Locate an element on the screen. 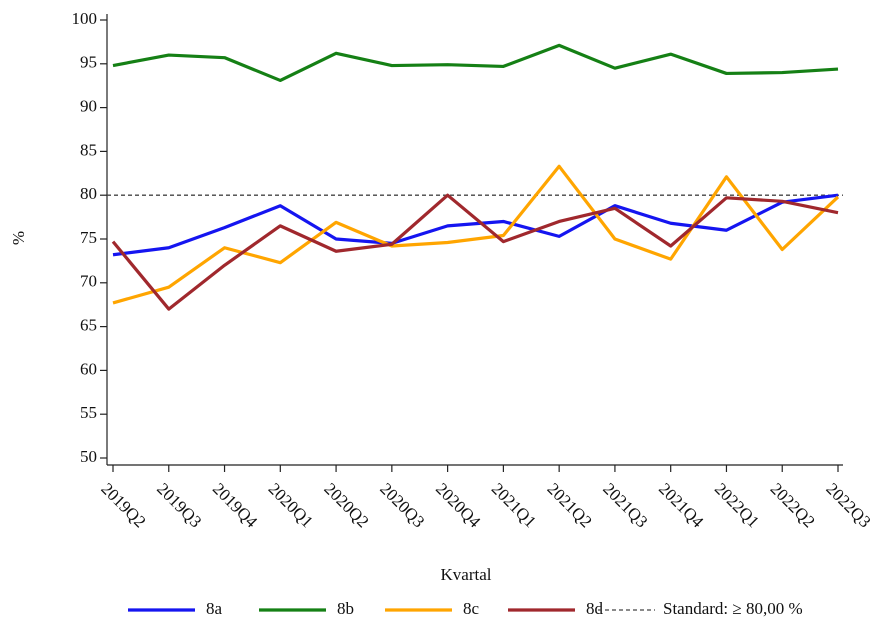 This screenshot has height=622, width=887. y-tick-label: 65 is located at coordinates (88, 325).